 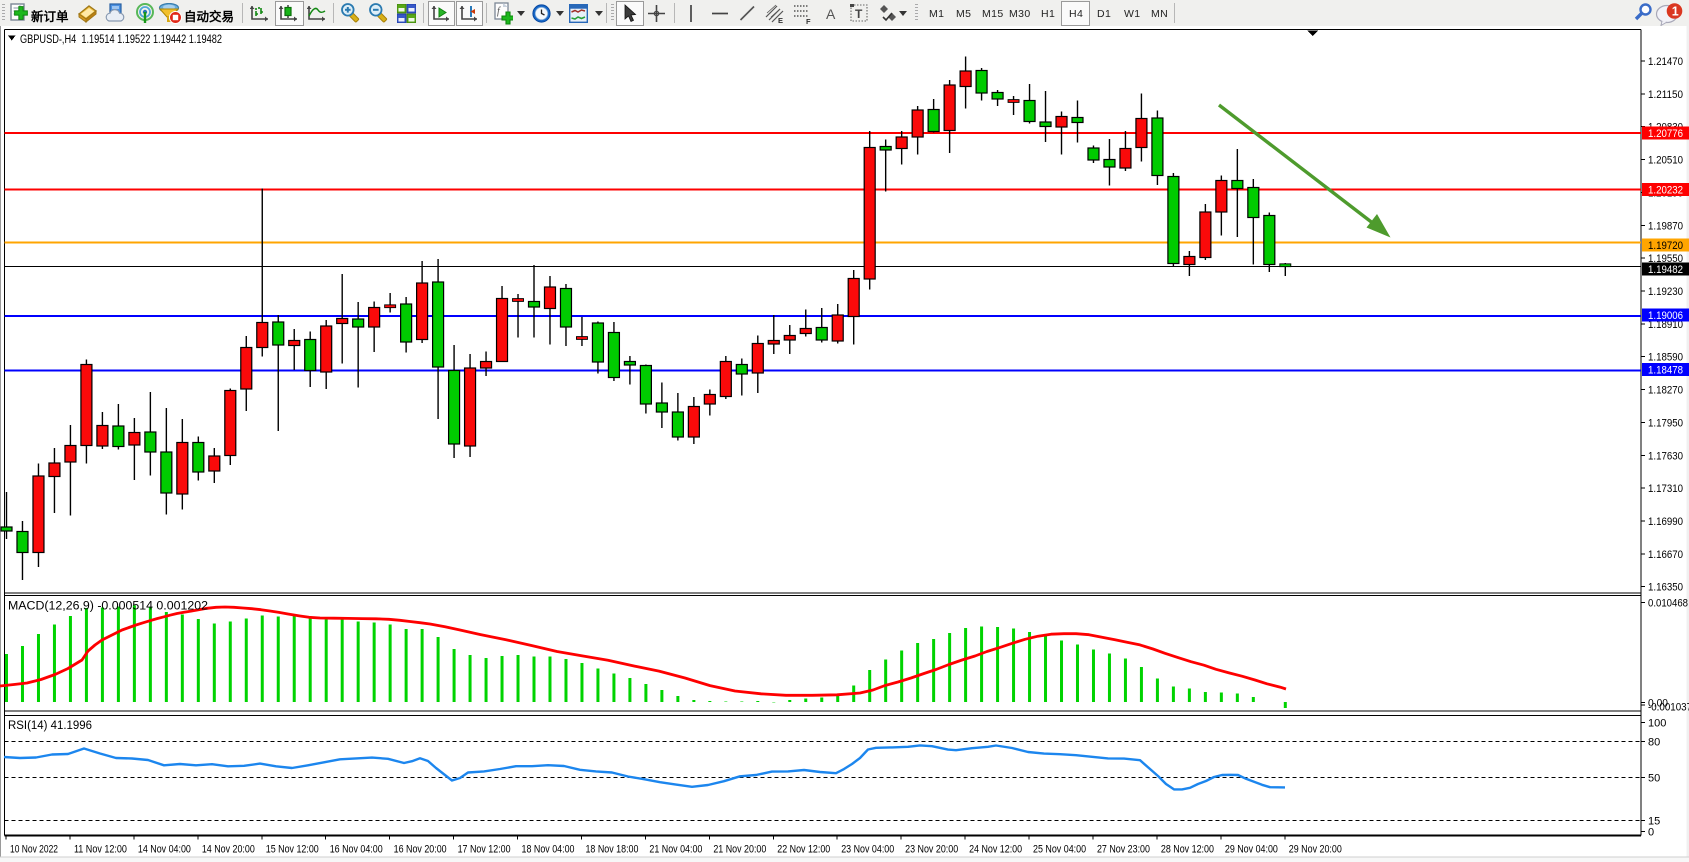 I want to click on svg-text: 100, so click(x=1657, y=723).